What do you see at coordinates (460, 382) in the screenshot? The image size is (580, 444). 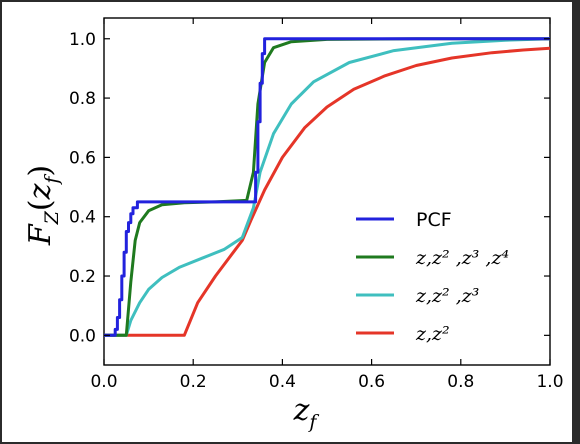 I see `x-tick-label: 0.8` at bounding box center [460, 382].